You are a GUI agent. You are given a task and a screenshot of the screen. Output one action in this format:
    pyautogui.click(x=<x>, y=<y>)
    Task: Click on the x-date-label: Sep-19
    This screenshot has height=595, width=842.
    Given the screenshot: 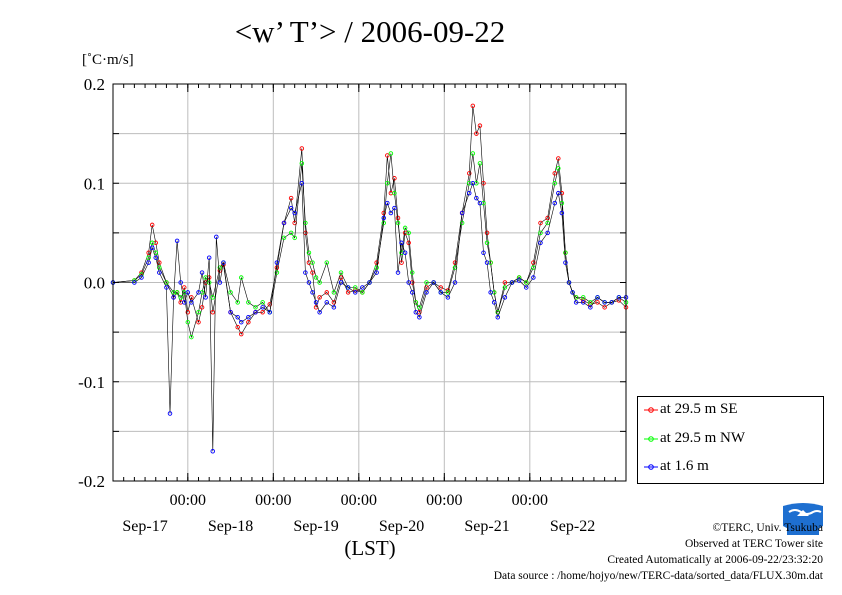 What is the action you would take?
    pyautogui.click(x=315, y=526)
    